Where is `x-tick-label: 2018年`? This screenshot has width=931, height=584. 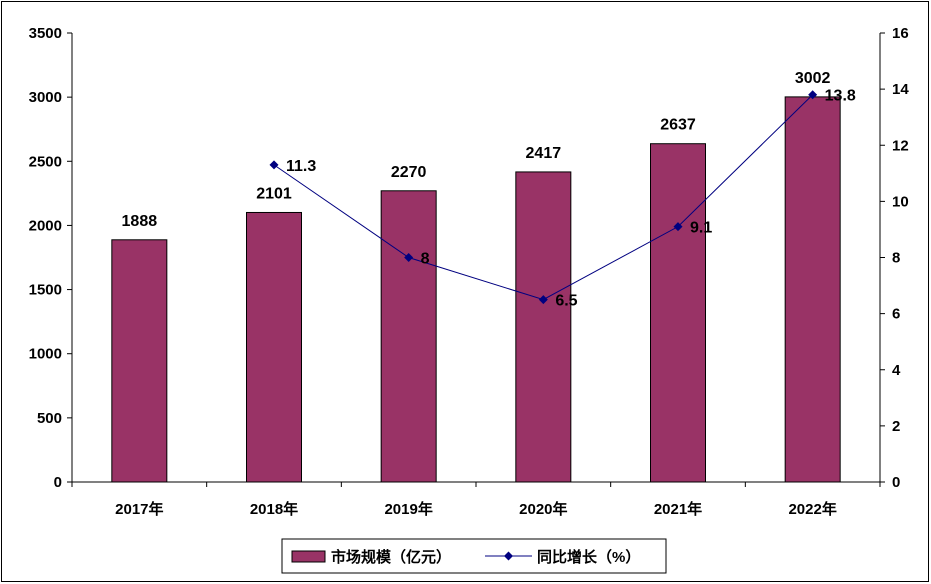
x-tick-label: 2018年 is located at coordinates (274, 509).